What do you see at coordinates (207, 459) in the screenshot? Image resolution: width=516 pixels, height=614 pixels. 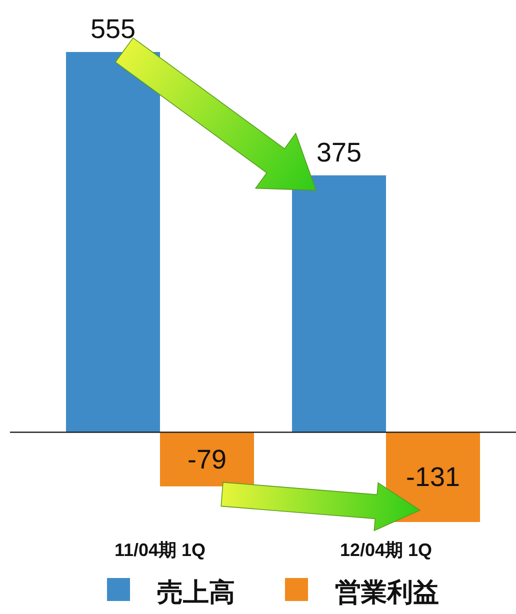 I see `data-label: -79` at bounding box center [207, 459].